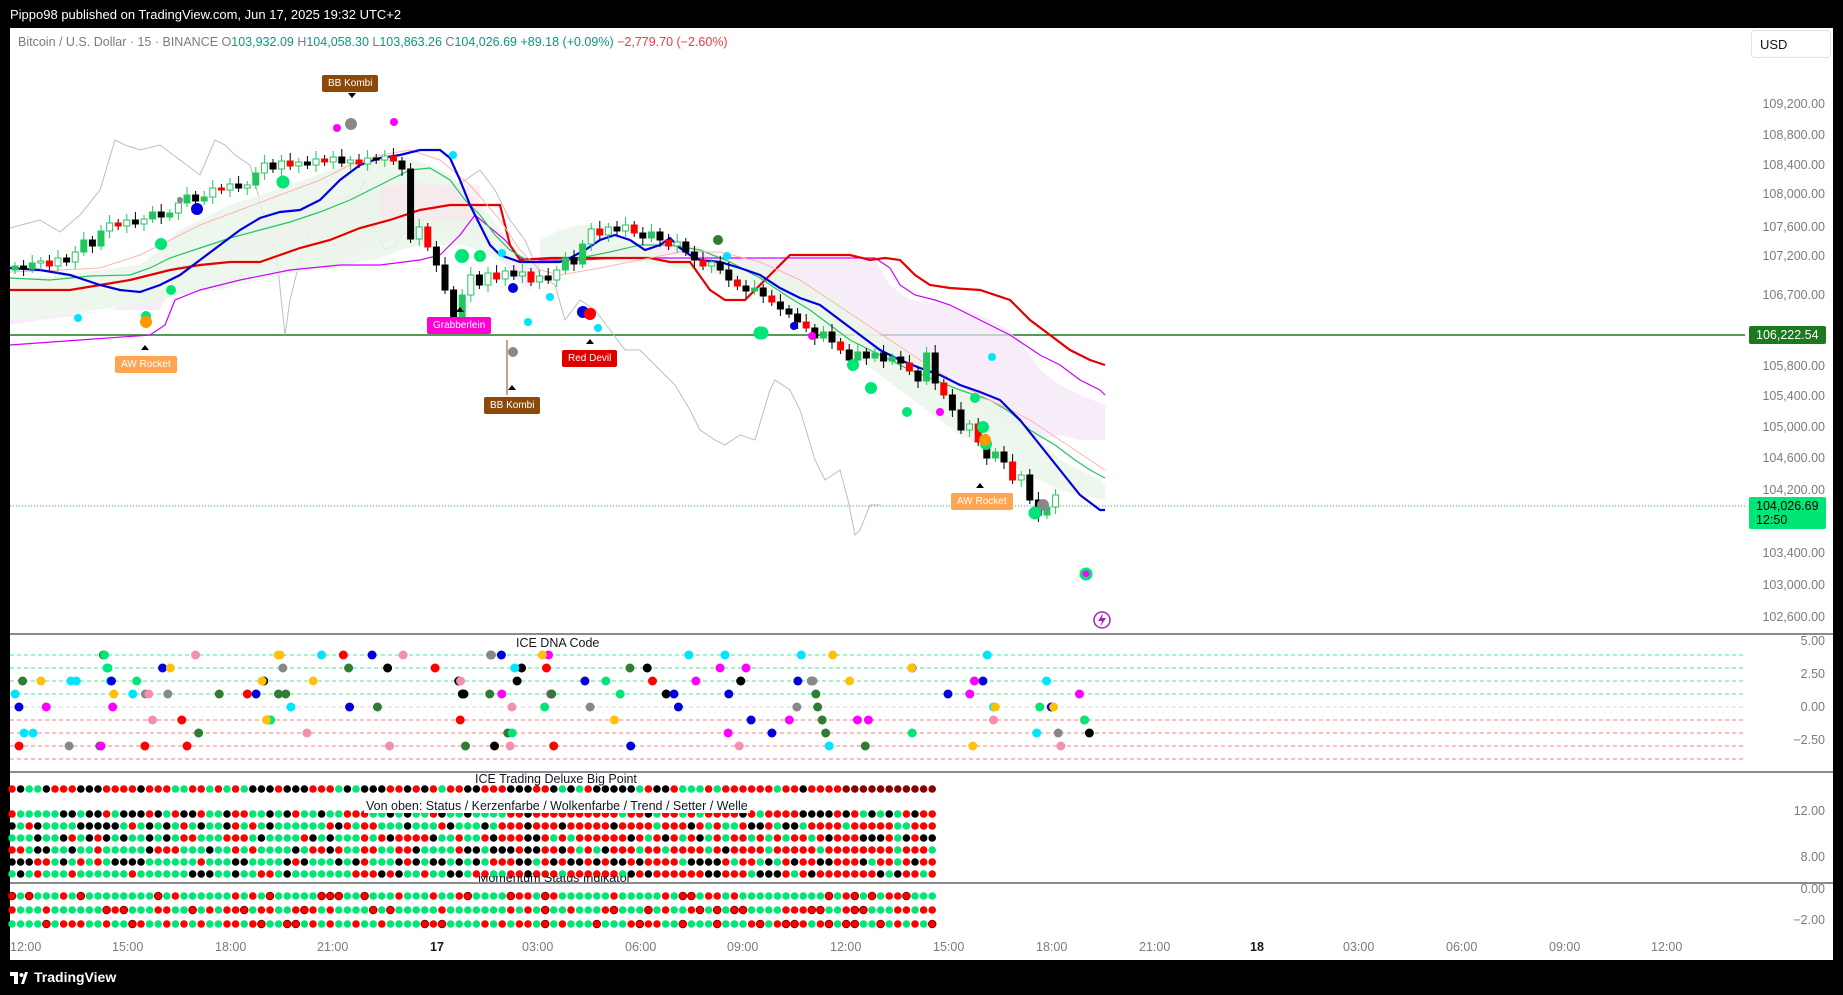  Describe the element at coordinates (590, 358) in the screenshot. I see `red-devil-tag: Red Devil` at that location.